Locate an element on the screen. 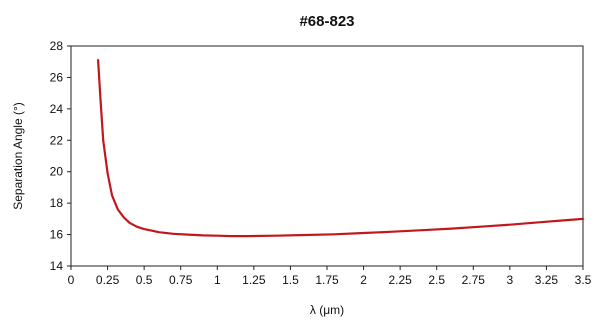 Image resolution: width=595 pixels, height=324 pixels. x-tick-label: 3 is located at coordinates (510, 280).